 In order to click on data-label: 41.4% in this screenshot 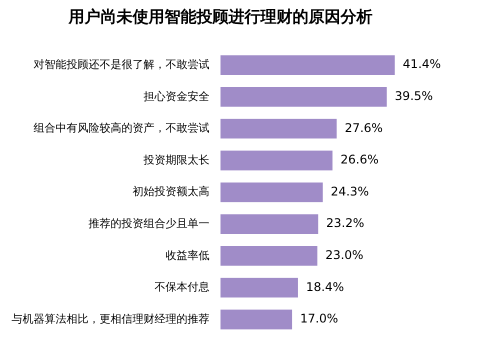, I will do `click(421, 64)`.